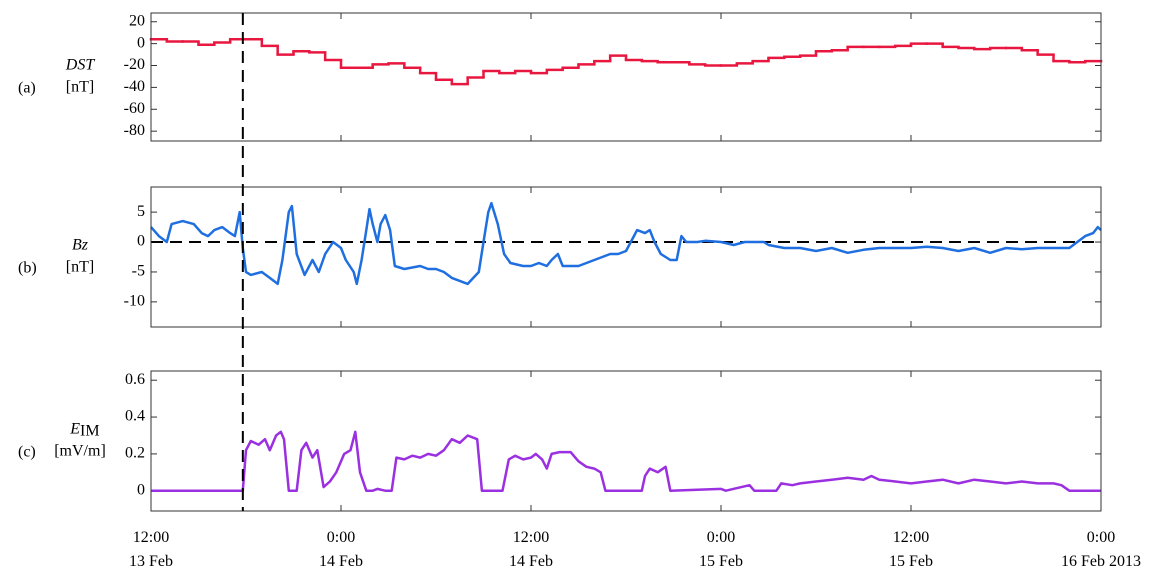 This screenshot has height=581, width=1158. I want to click on y-tick-label: 0.6, so click(135, 379).